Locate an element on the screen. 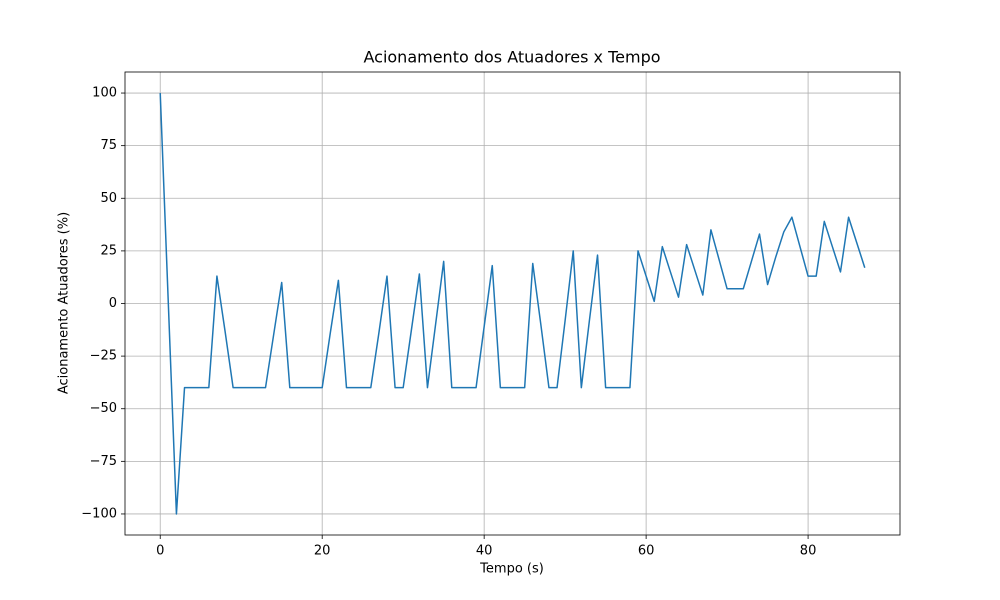 This screenshot has width=1000, height=600. x-tick-label: 40 is located at coordinates (484, 551).